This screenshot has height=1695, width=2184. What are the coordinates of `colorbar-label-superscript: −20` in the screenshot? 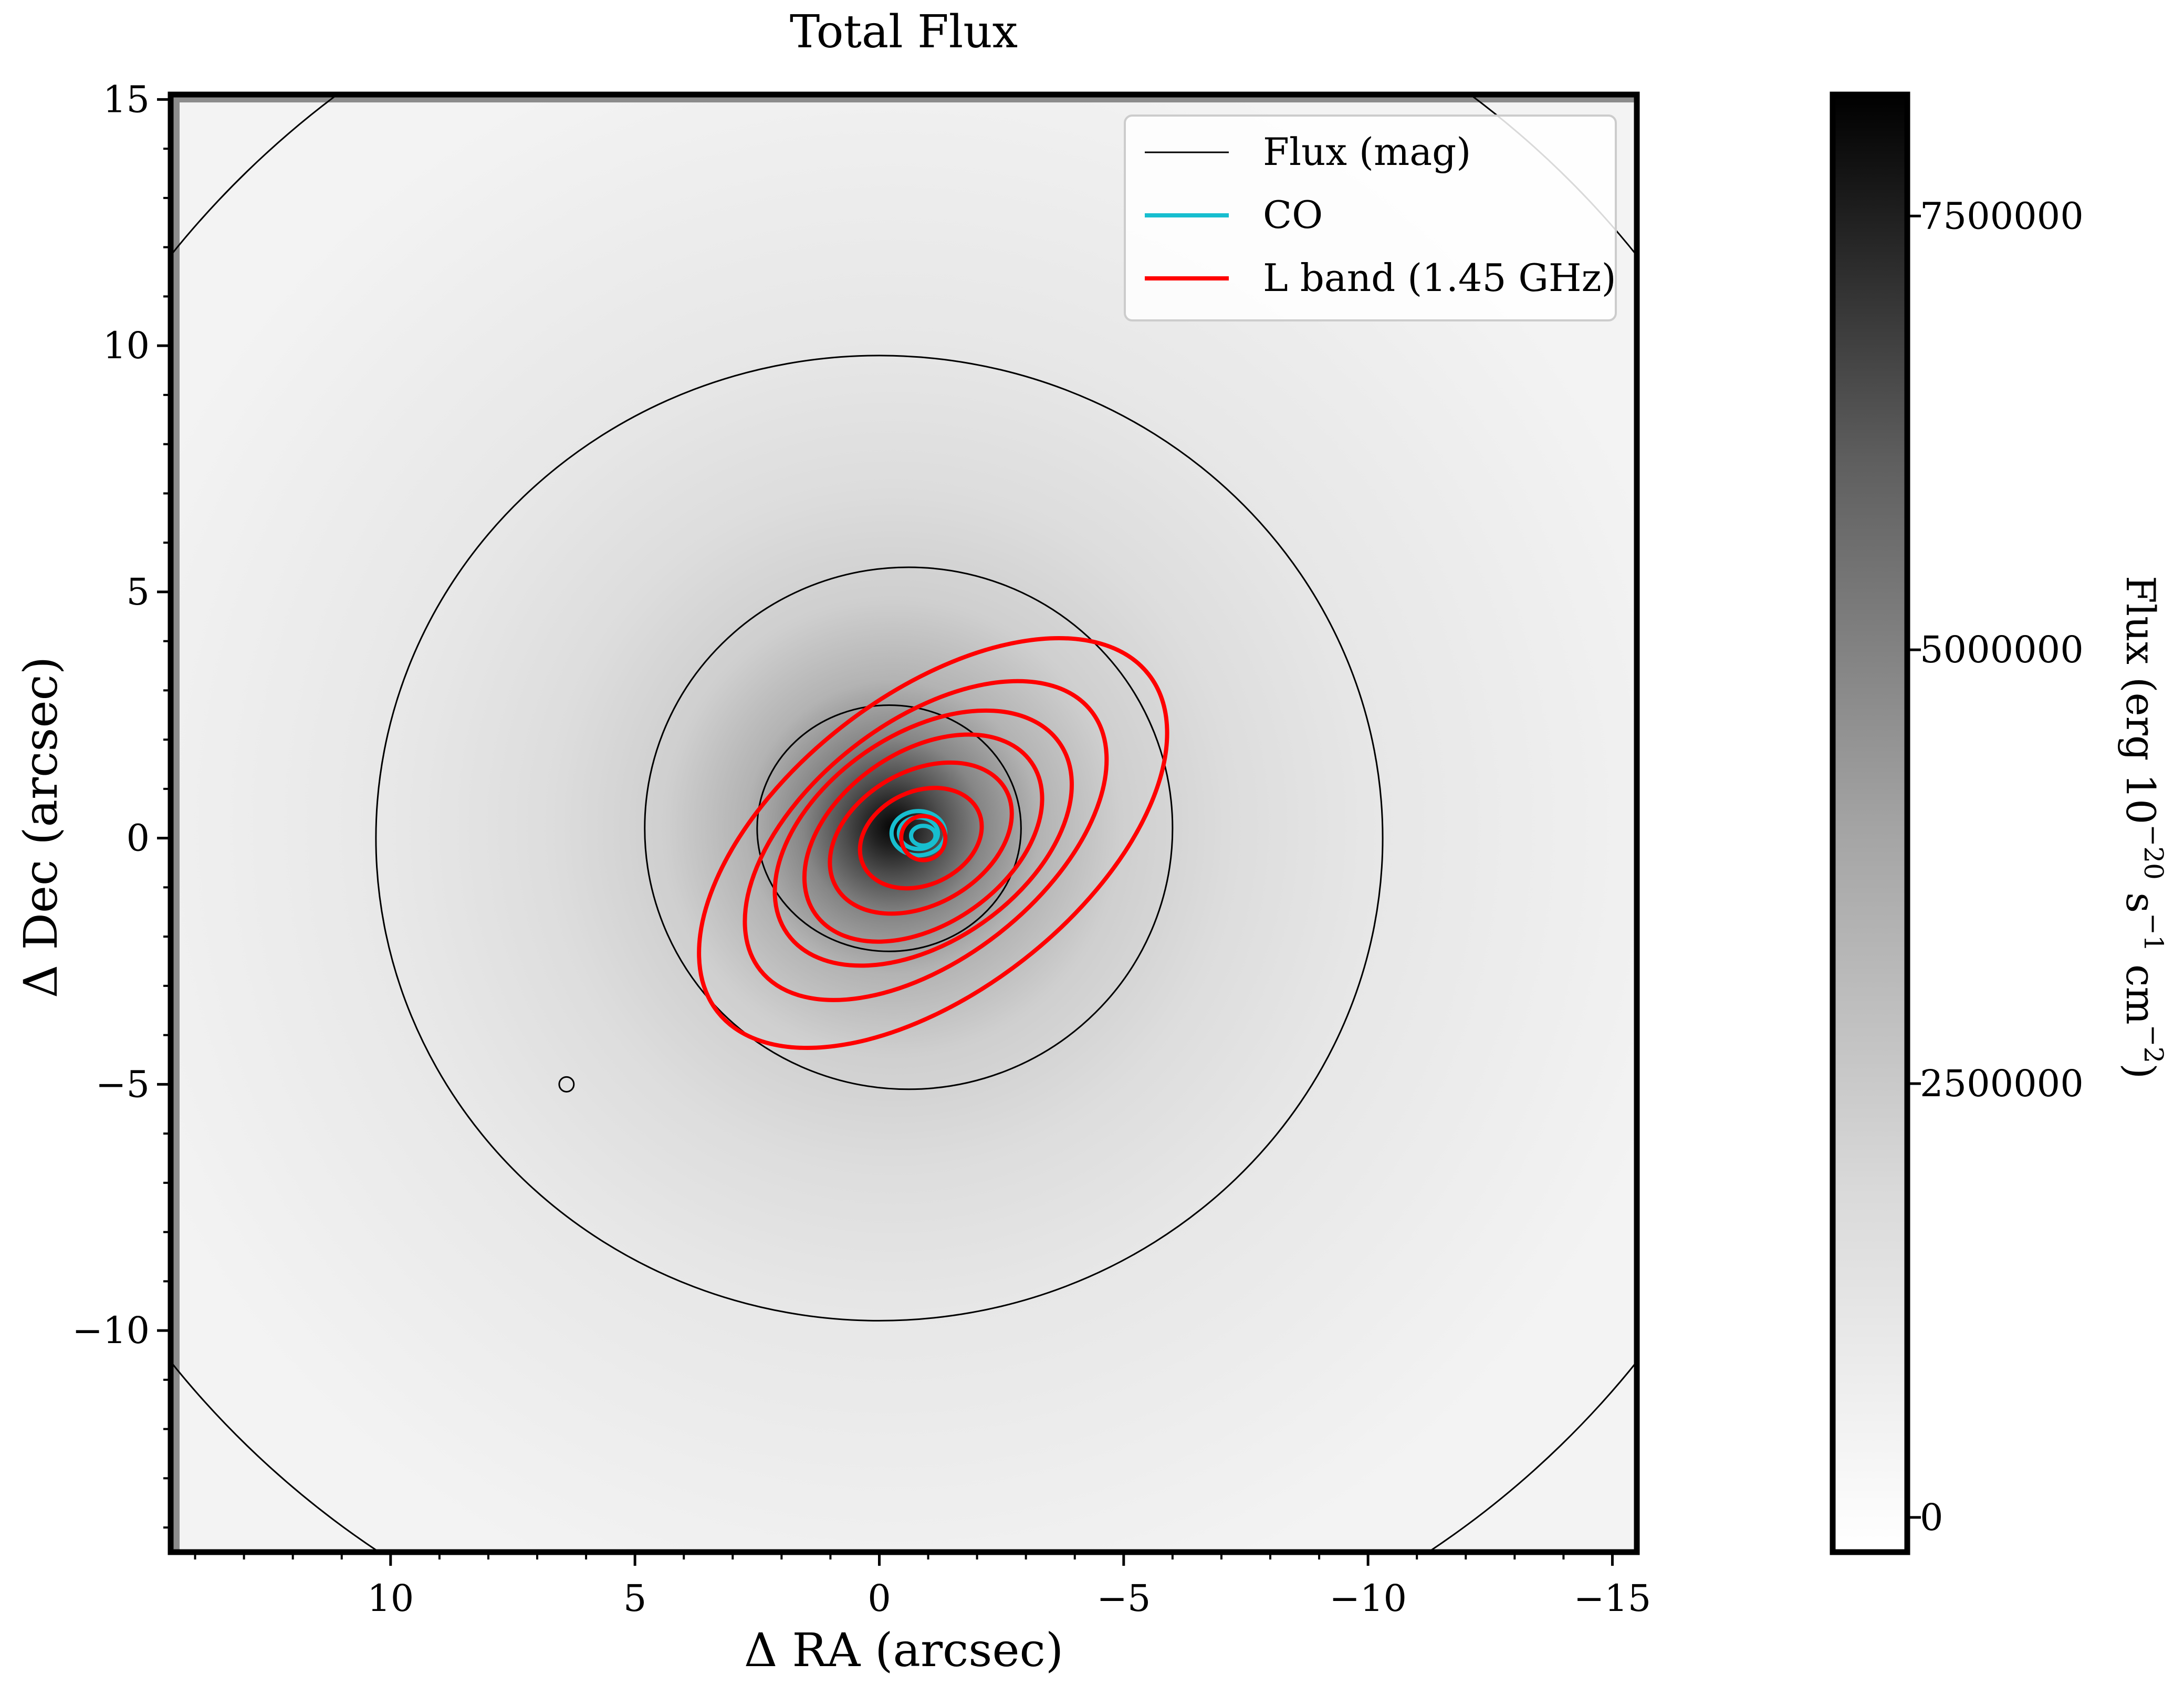 It's located at (2153, 852).